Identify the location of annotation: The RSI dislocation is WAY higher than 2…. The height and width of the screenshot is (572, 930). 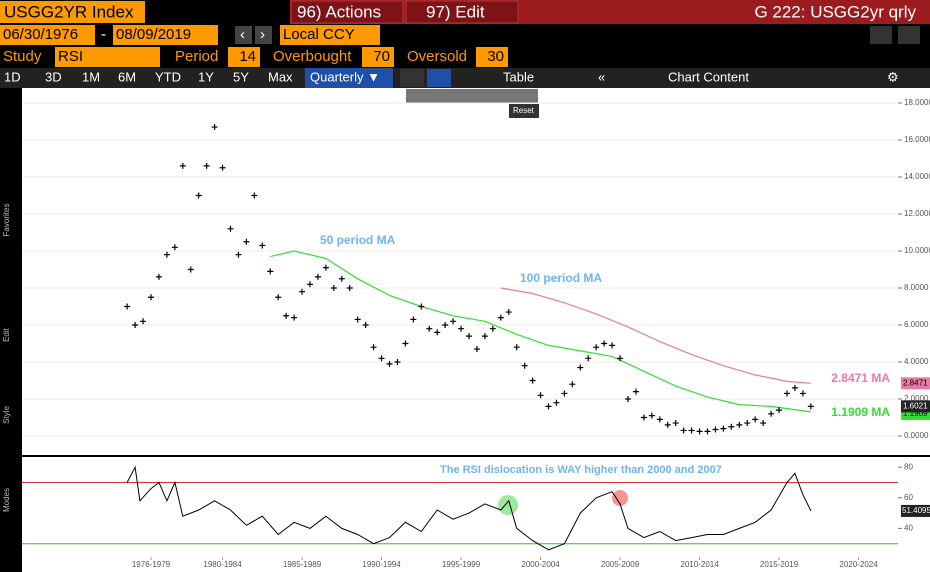
(581, 470).